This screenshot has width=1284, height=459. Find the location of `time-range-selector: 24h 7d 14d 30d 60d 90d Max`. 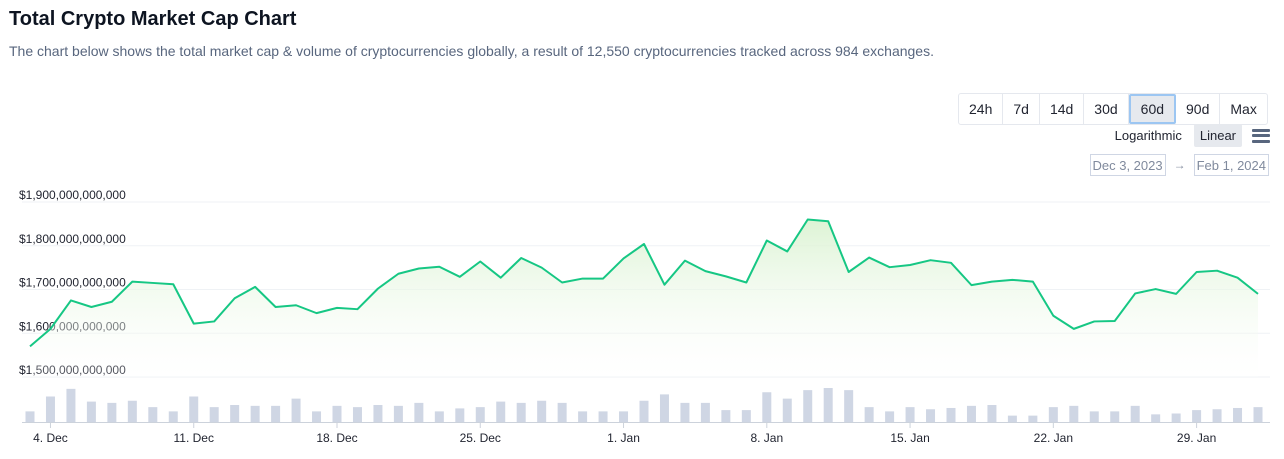

time-range-selector: 24h 7d 14d 30d 60d 90d Max is located at coordinates (1113, 109).